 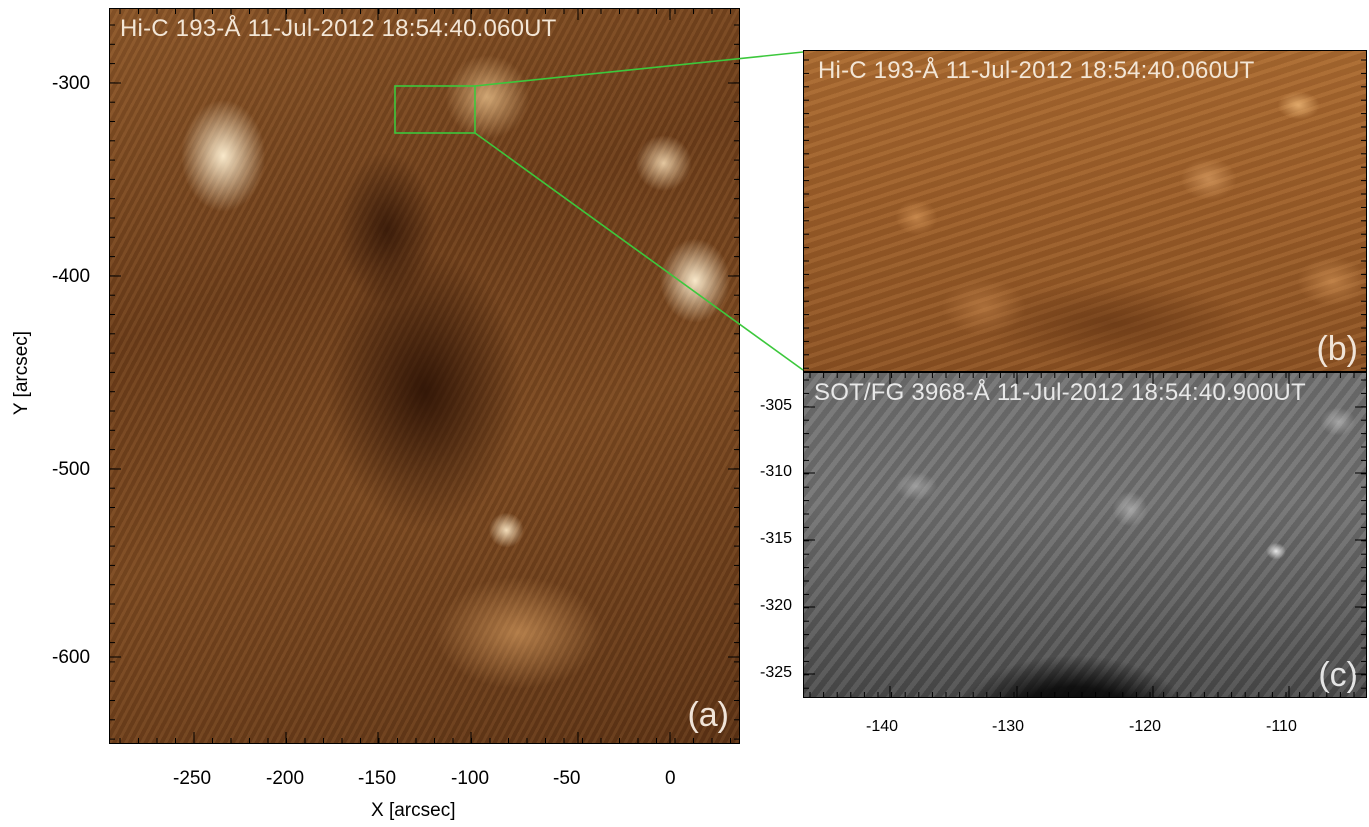 I want to click on x-axis-label: X [arcsec], so click(x=413, y=810).